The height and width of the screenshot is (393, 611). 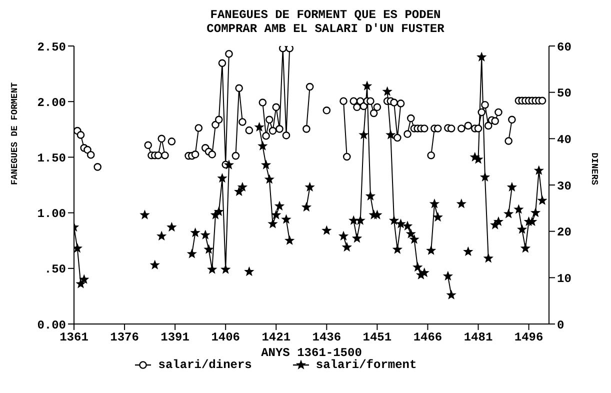 What do you see at coordinates (205, 365) in the screenshot?
I see `legend-label: salari/diners` at bounding box center [205, 365].